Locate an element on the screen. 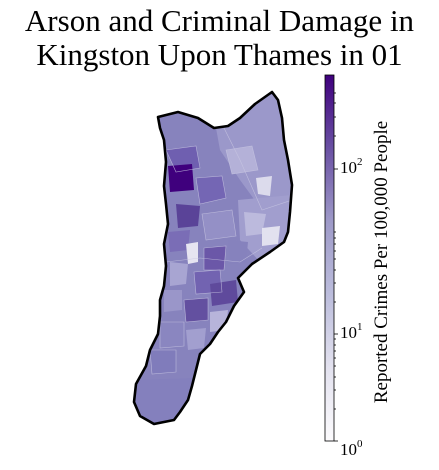 The image size is (439, 470). colorbar is located at coordinates (331, 258).